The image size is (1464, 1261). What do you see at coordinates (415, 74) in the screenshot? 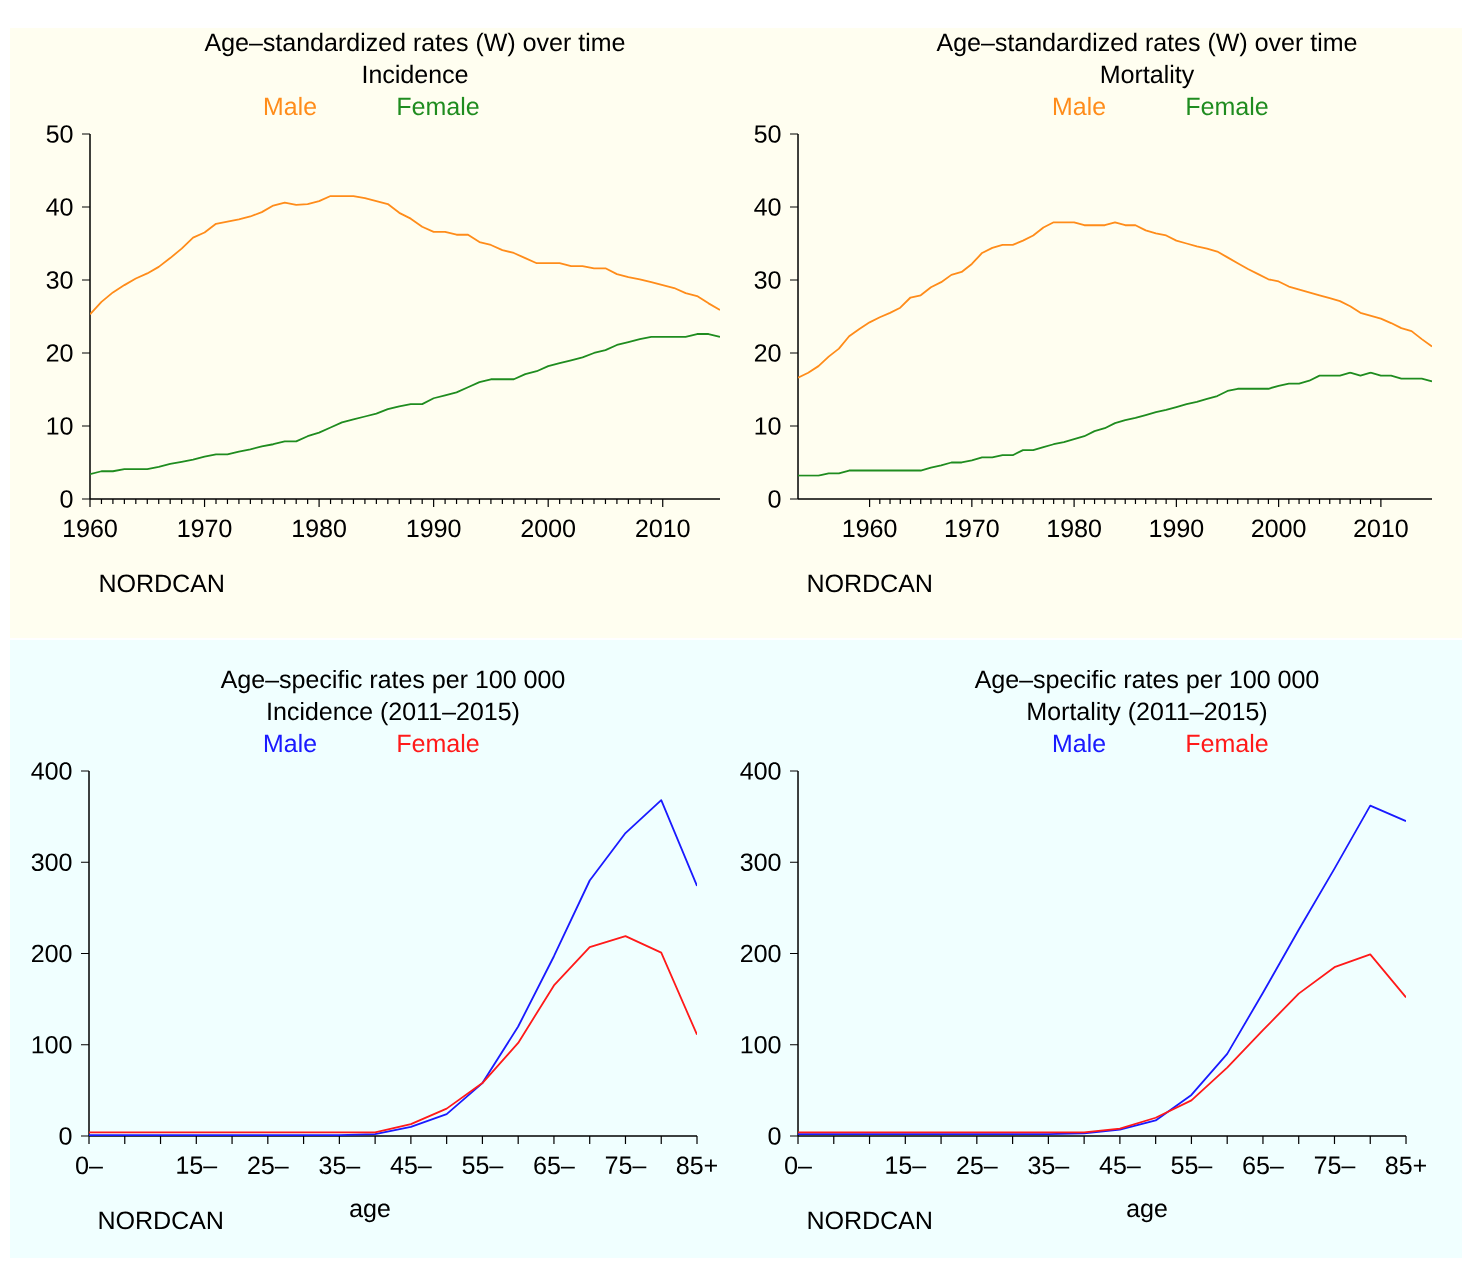
I see `chart-subtitle: Incidence` at bounding box center [415, 74].